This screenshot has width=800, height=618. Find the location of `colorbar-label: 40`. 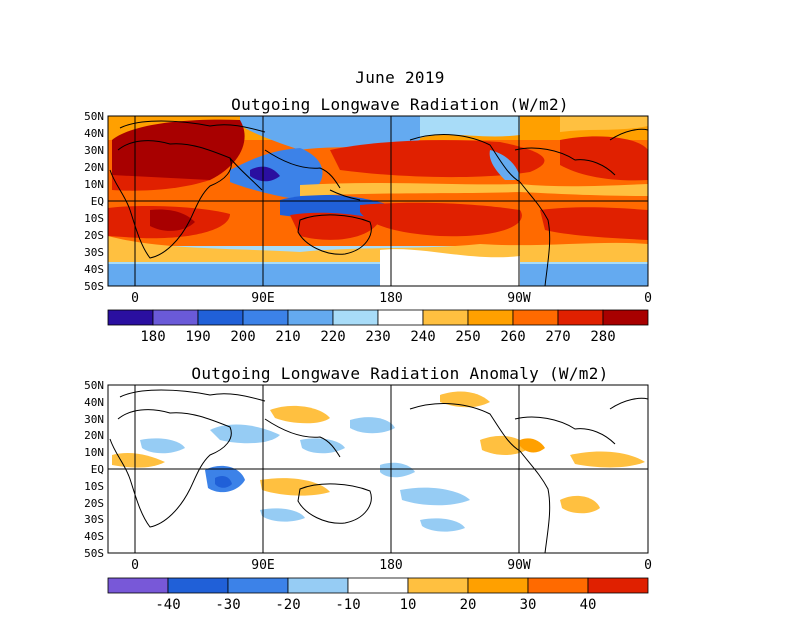

colorbar-label: 40 is located at coordinates (588, 605).